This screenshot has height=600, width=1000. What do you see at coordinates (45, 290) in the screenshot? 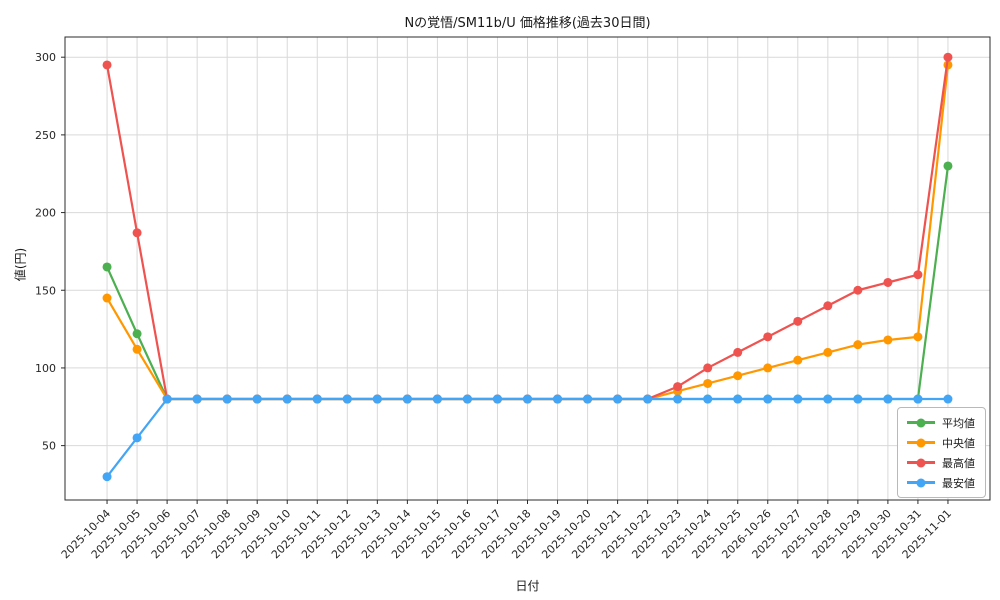
I see `y-tick-label: 150` at bounding box center [45, 290].